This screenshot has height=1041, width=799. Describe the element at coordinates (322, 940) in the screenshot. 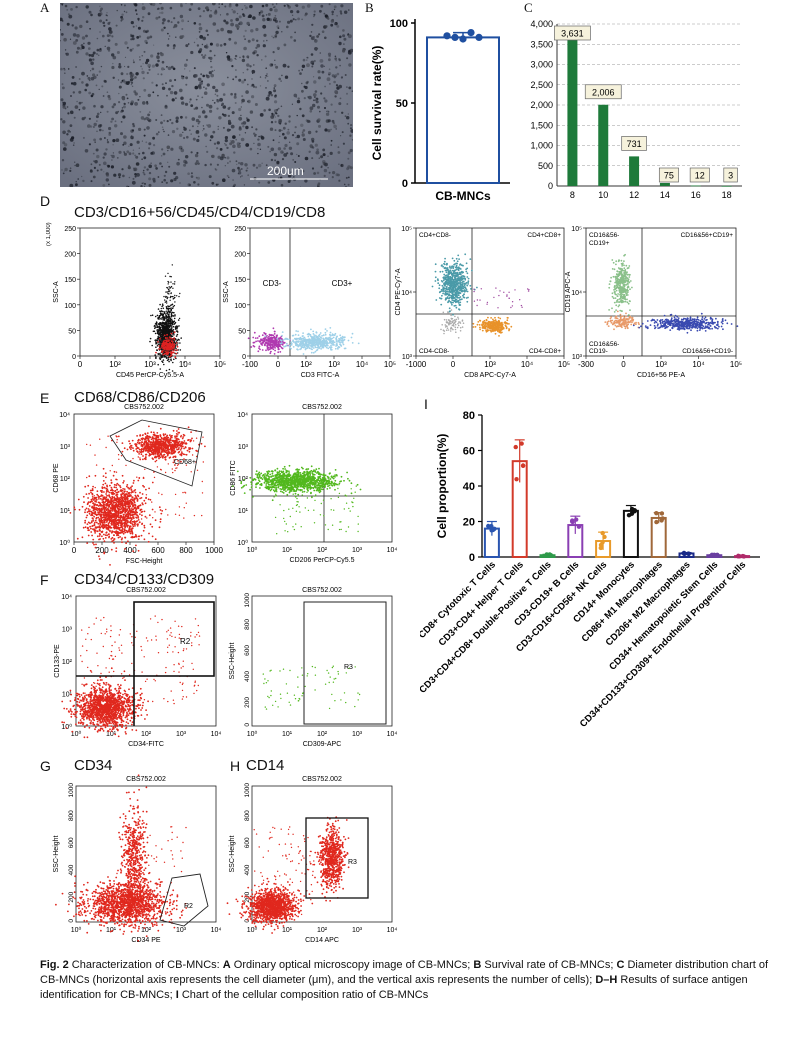

I see `h-x-label: CD14 APC` at that location.